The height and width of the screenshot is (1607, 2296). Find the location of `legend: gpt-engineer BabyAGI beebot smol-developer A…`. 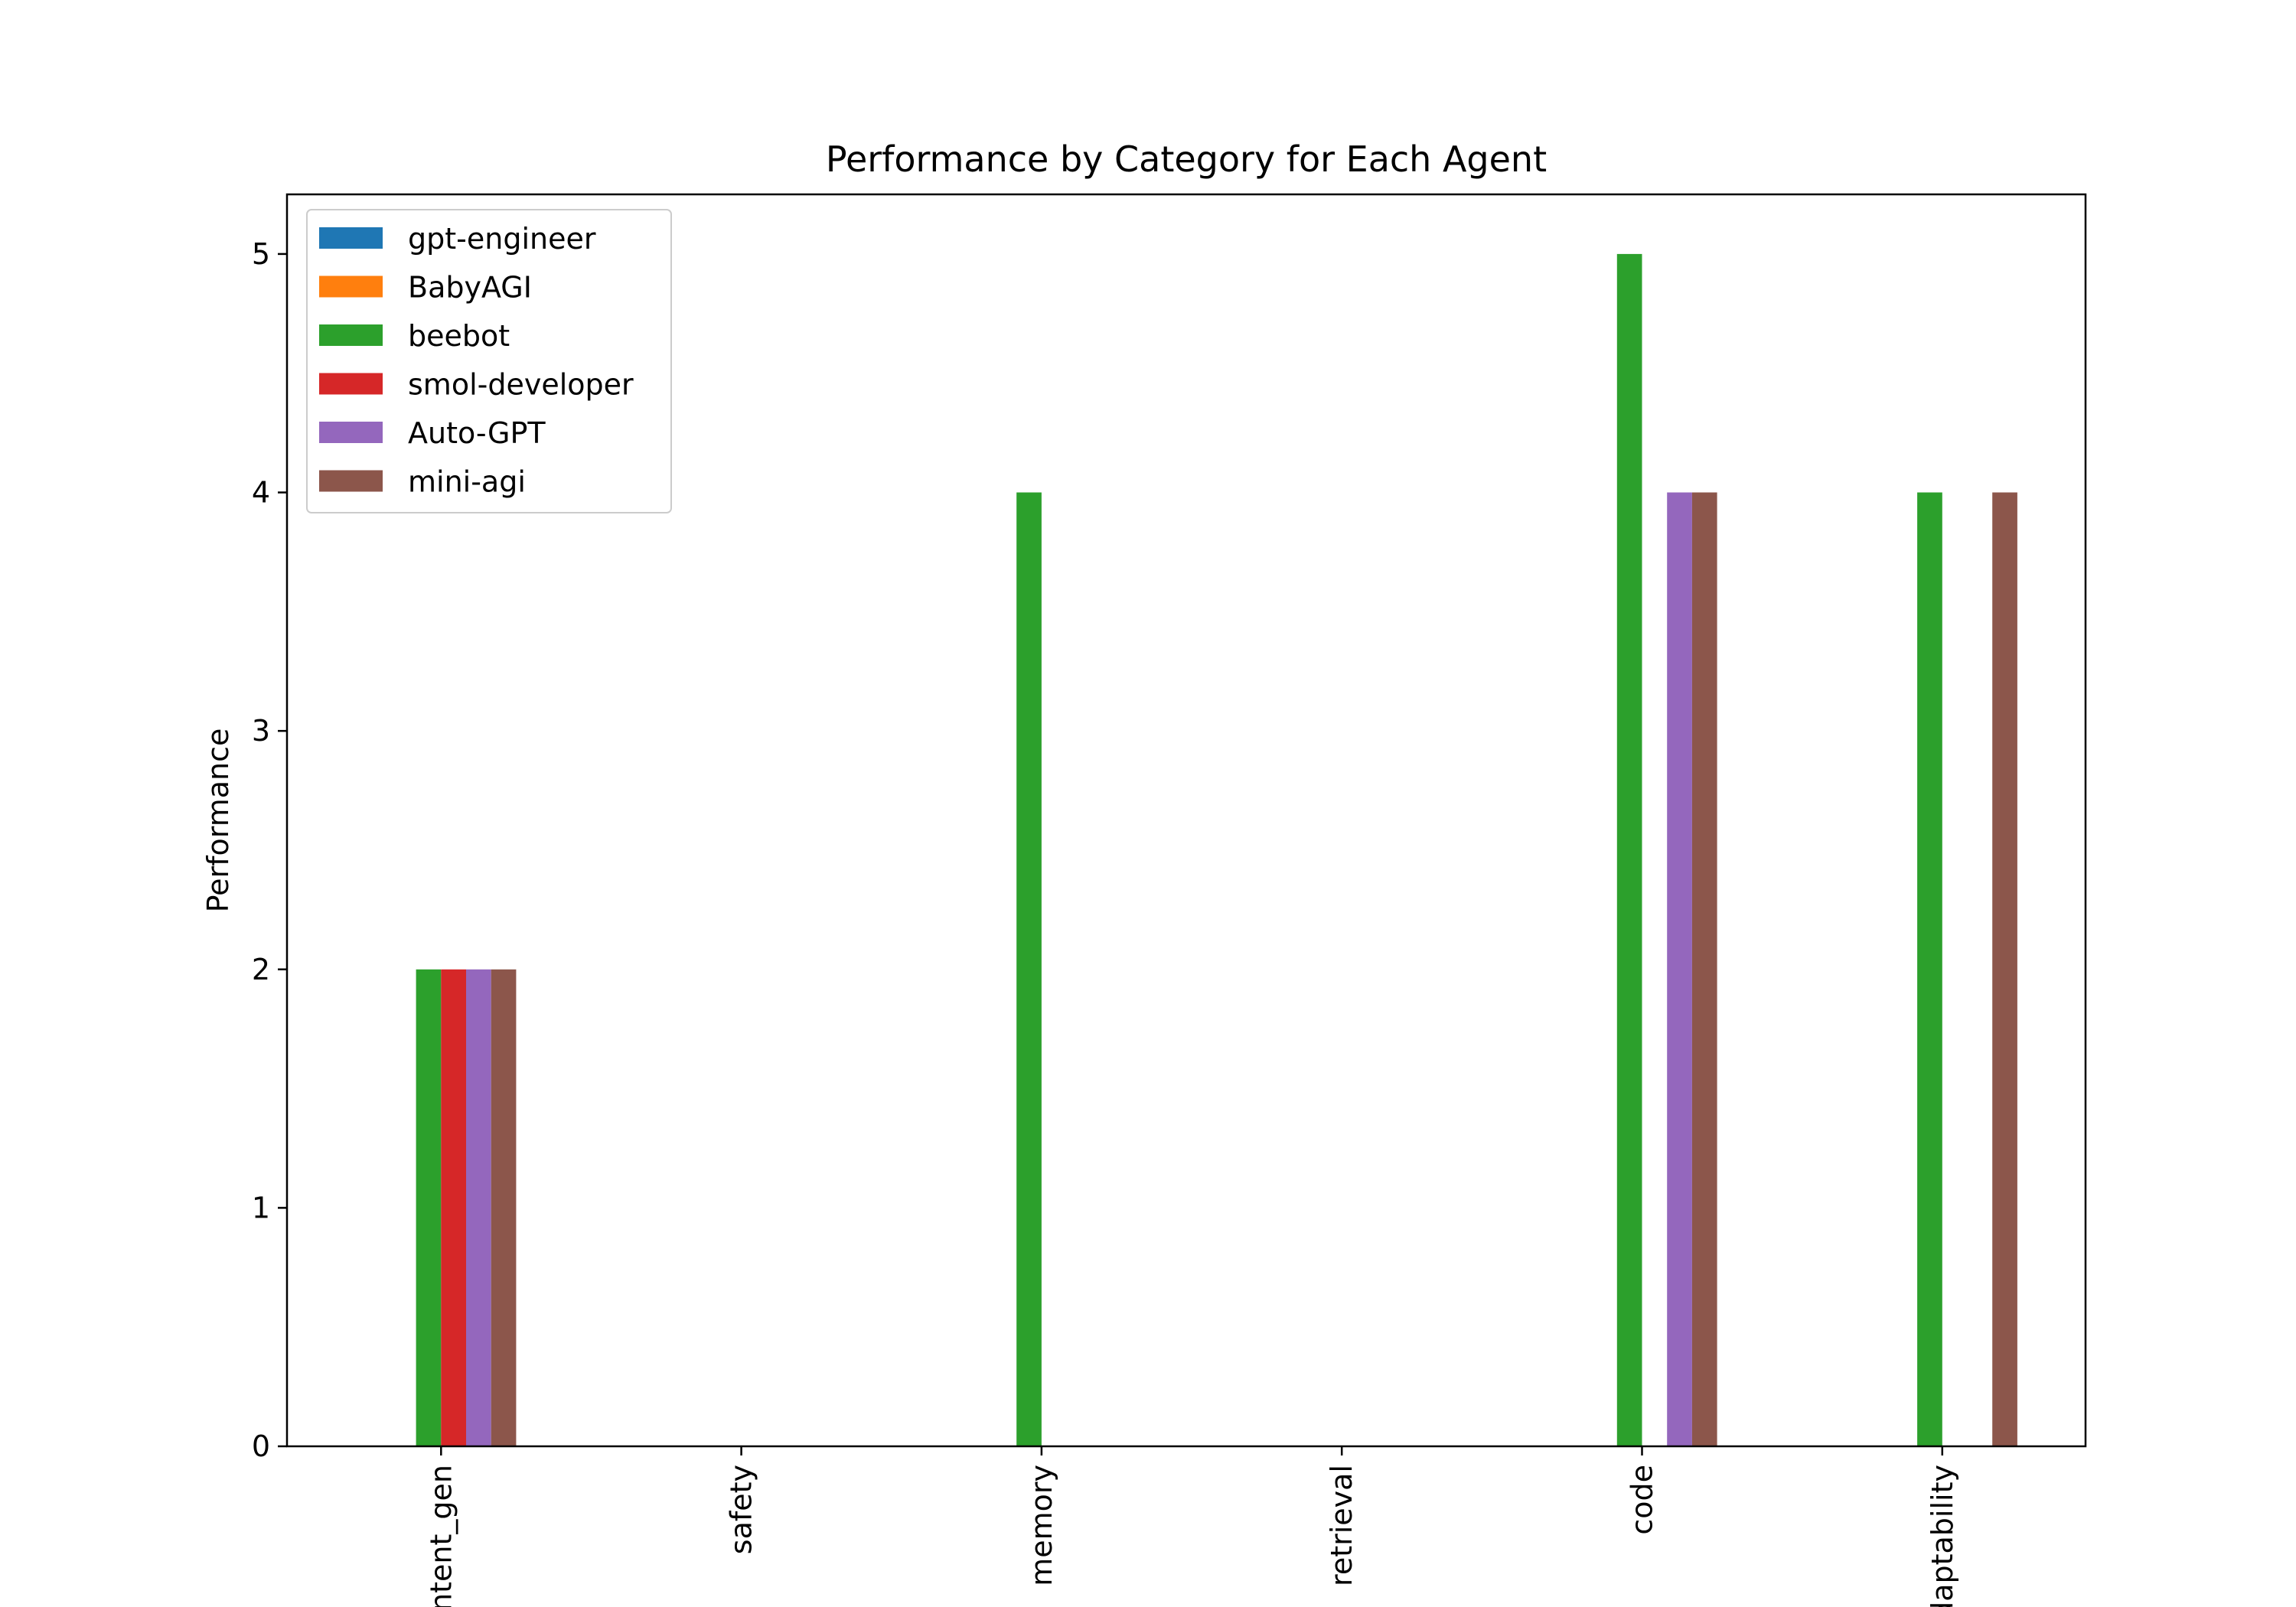

legend: gpt-engineer BabyAGI beebot smol-developer A… is located at coordinates (489, 361).